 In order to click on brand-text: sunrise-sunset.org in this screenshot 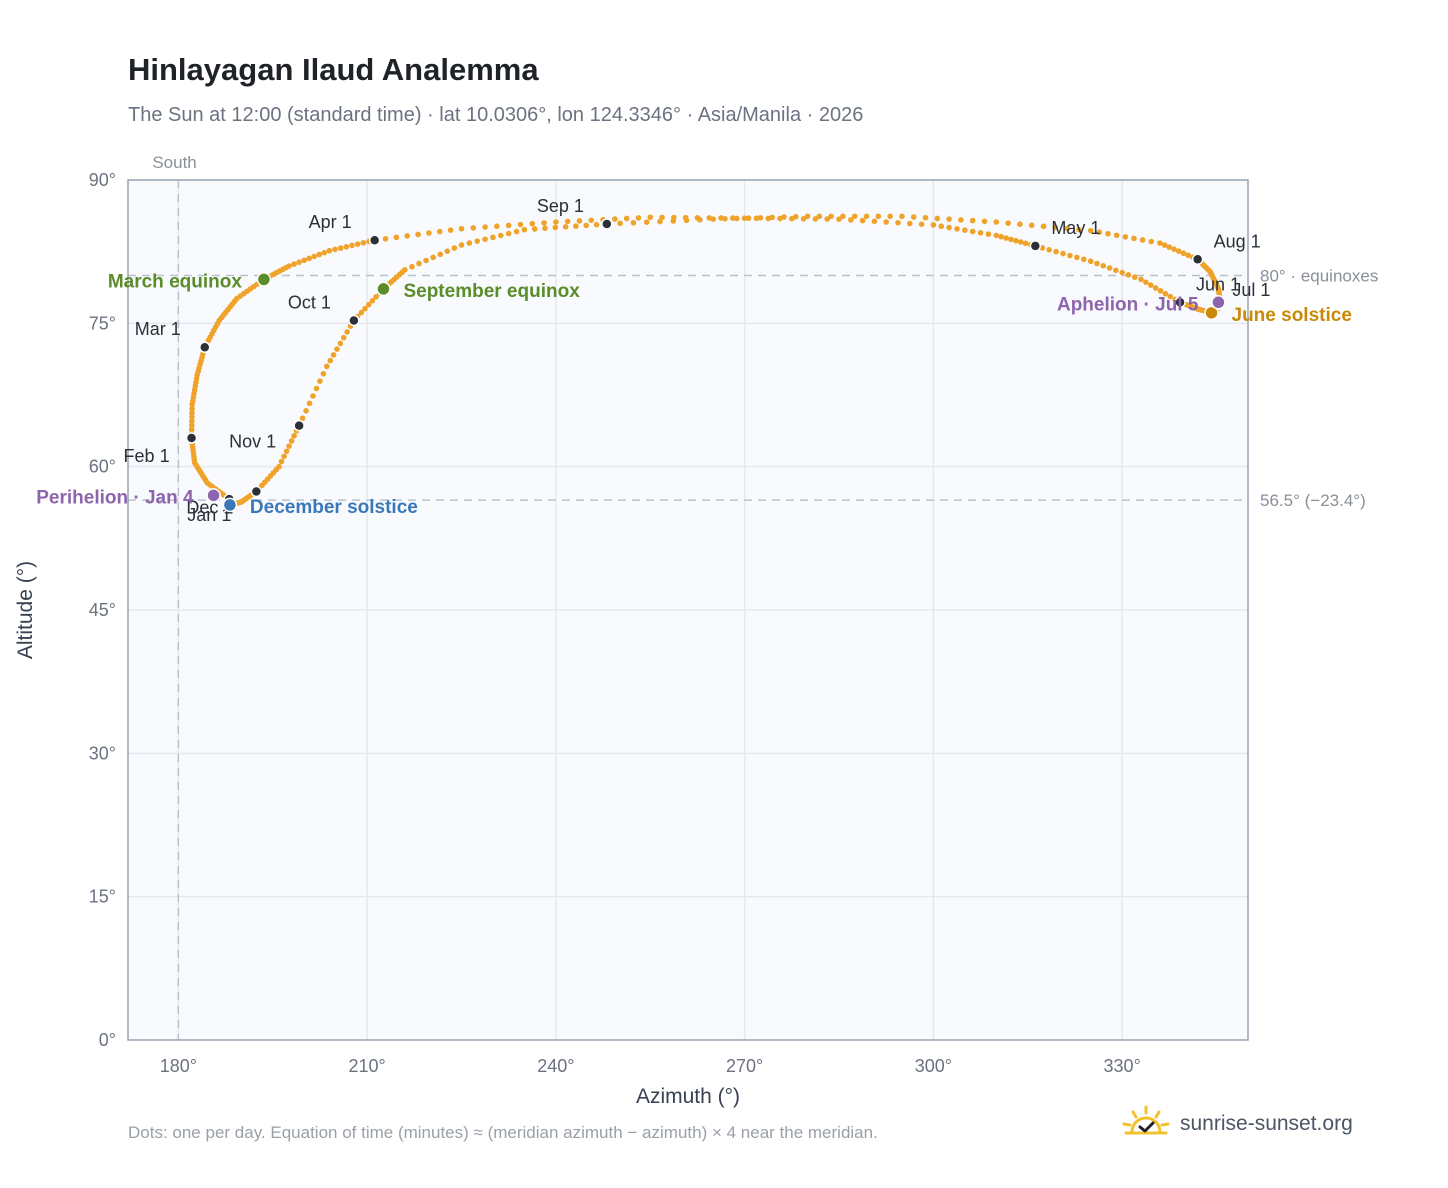, I will do `click(1266, 1123)`.